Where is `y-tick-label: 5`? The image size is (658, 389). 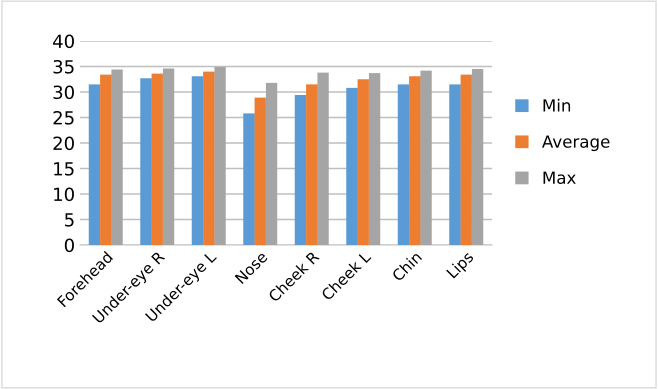
y-tick-label: 5 is located at coordinates (69, 220).